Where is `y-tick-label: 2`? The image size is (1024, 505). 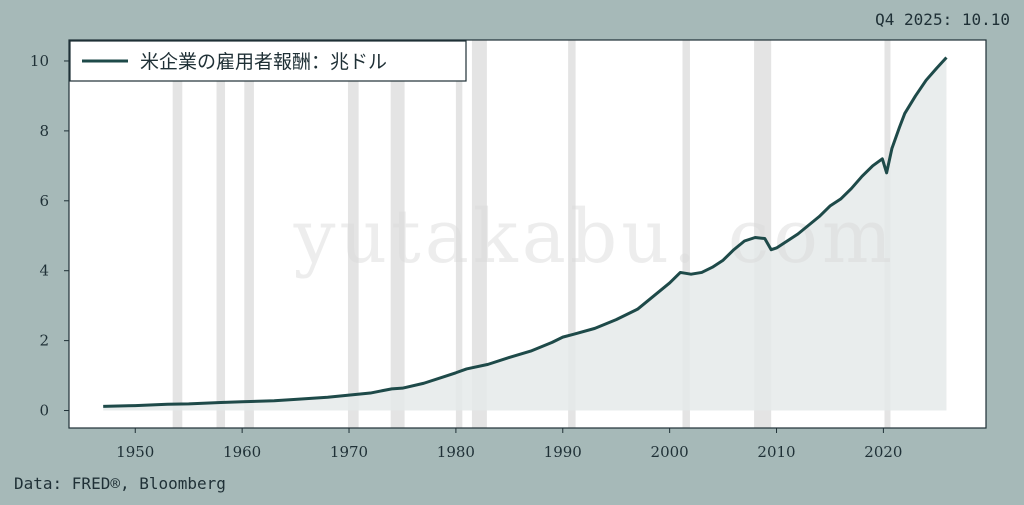 y-tick-label: 2 is located at coordinates (44, 341).